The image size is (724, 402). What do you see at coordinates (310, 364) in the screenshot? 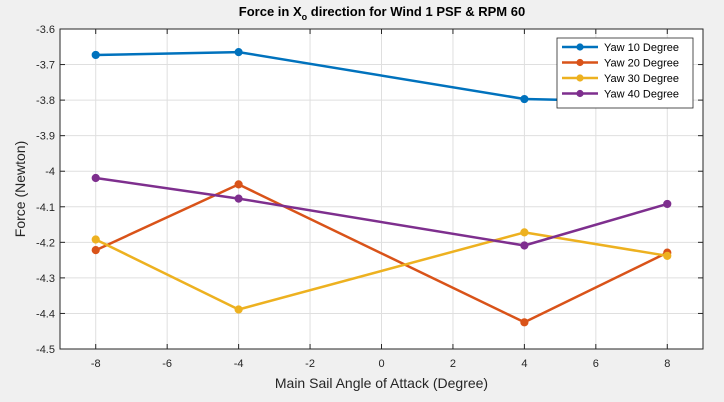
I see `x-tick-label: -2` at bounding box center [310, 364].